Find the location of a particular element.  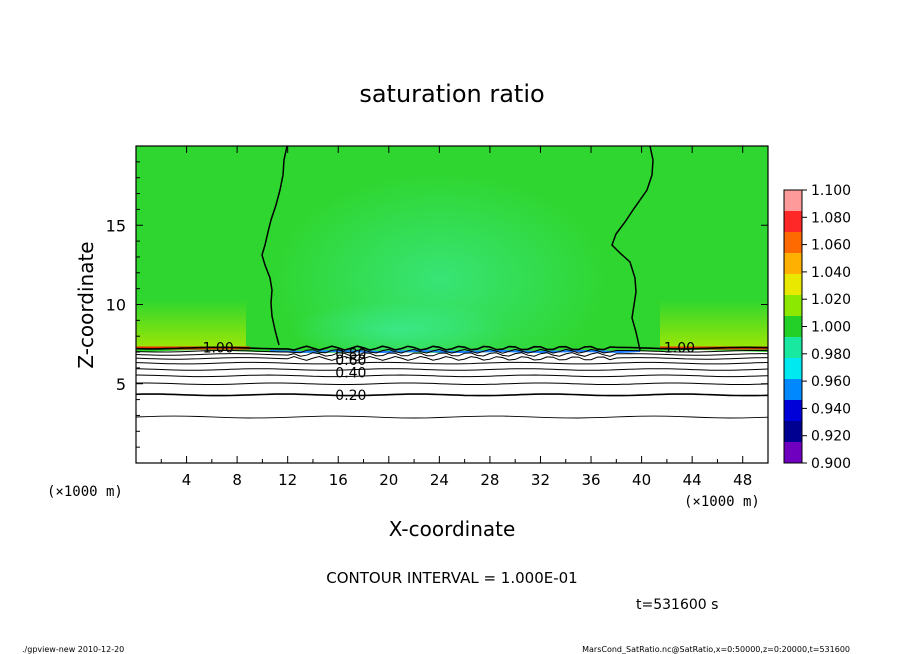

colorbar-label: 1.000 is located at coordinates (831, 328).